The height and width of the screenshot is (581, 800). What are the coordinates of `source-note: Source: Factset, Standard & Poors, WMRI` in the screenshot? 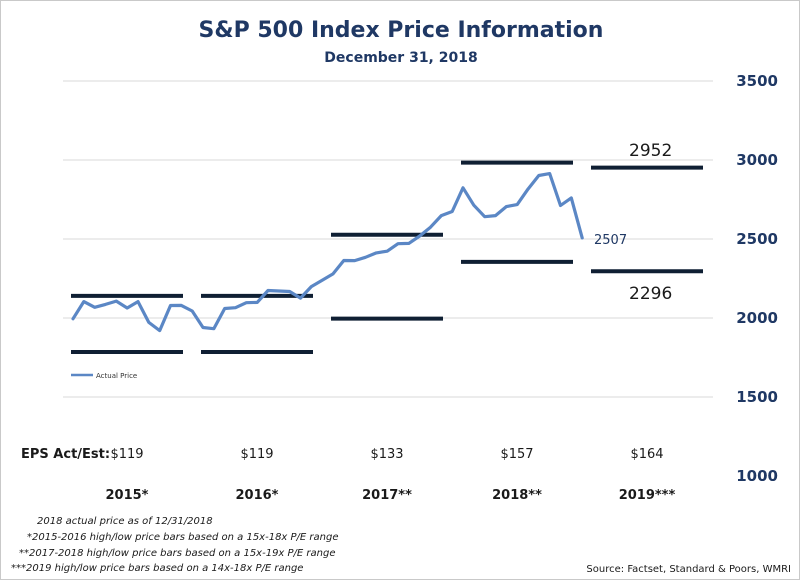 It's located at (688, 569).